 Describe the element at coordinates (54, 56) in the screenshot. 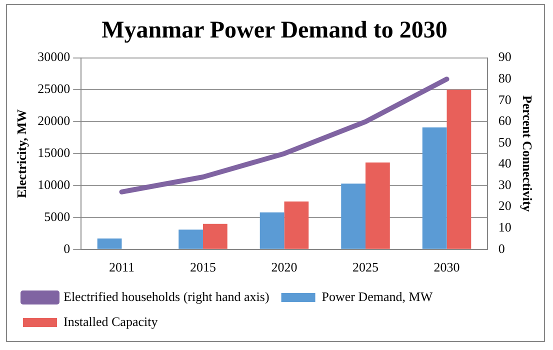

I see `y-tick-label: 30000` at that location.